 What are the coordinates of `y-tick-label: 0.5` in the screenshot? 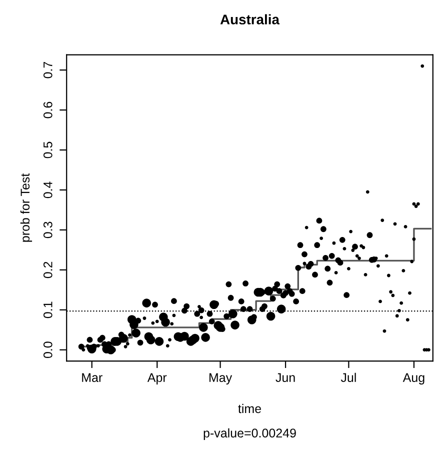 It's located at (47, 150).